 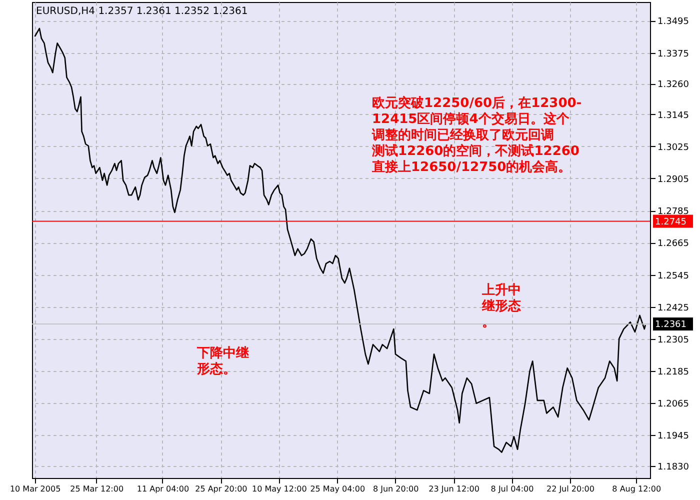 I want to click on y-tick-label: 1.2425, so click(x=673, y=308).